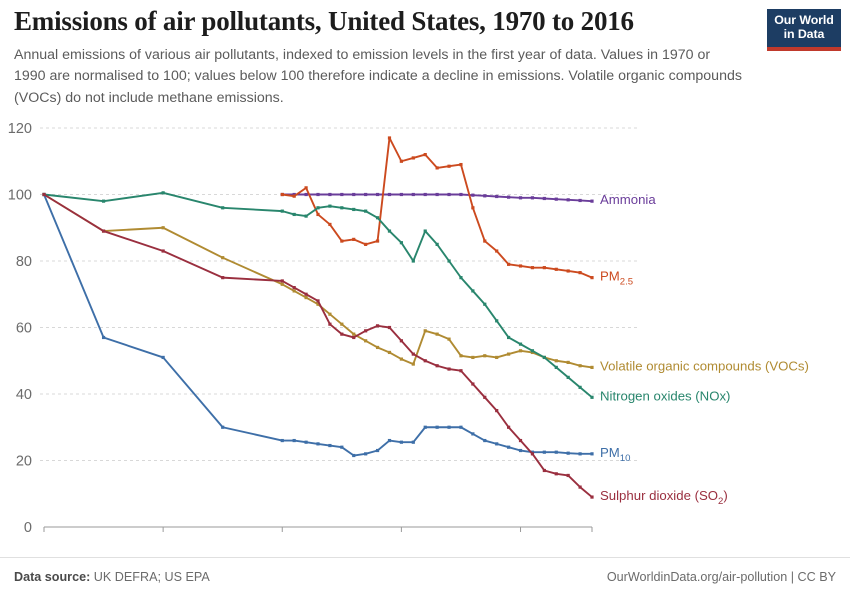 This screenshot has height=600, width=850. I want to click on our-world-in-data-logo: Our World in Data, so click(804, 30).